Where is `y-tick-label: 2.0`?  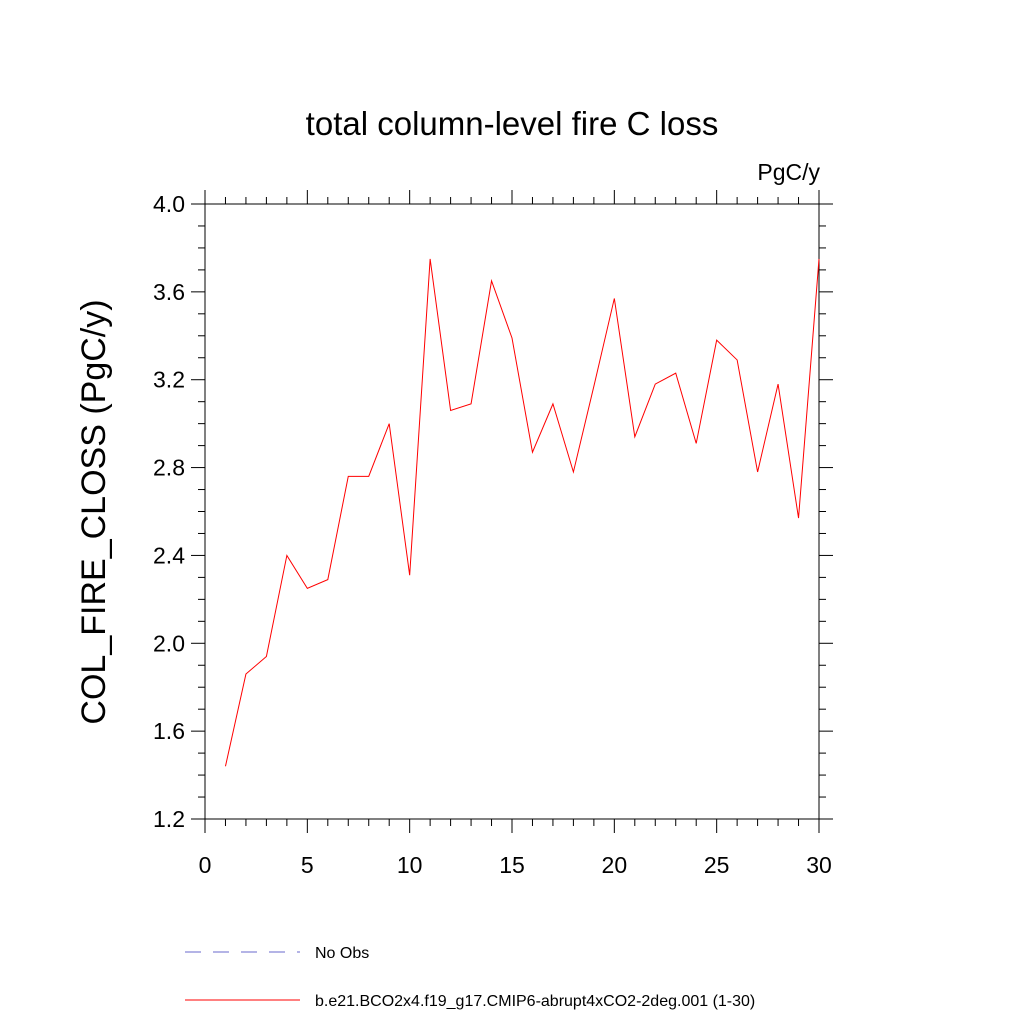
y-tick-label: 2.0 is located at coordinates (169, 643).